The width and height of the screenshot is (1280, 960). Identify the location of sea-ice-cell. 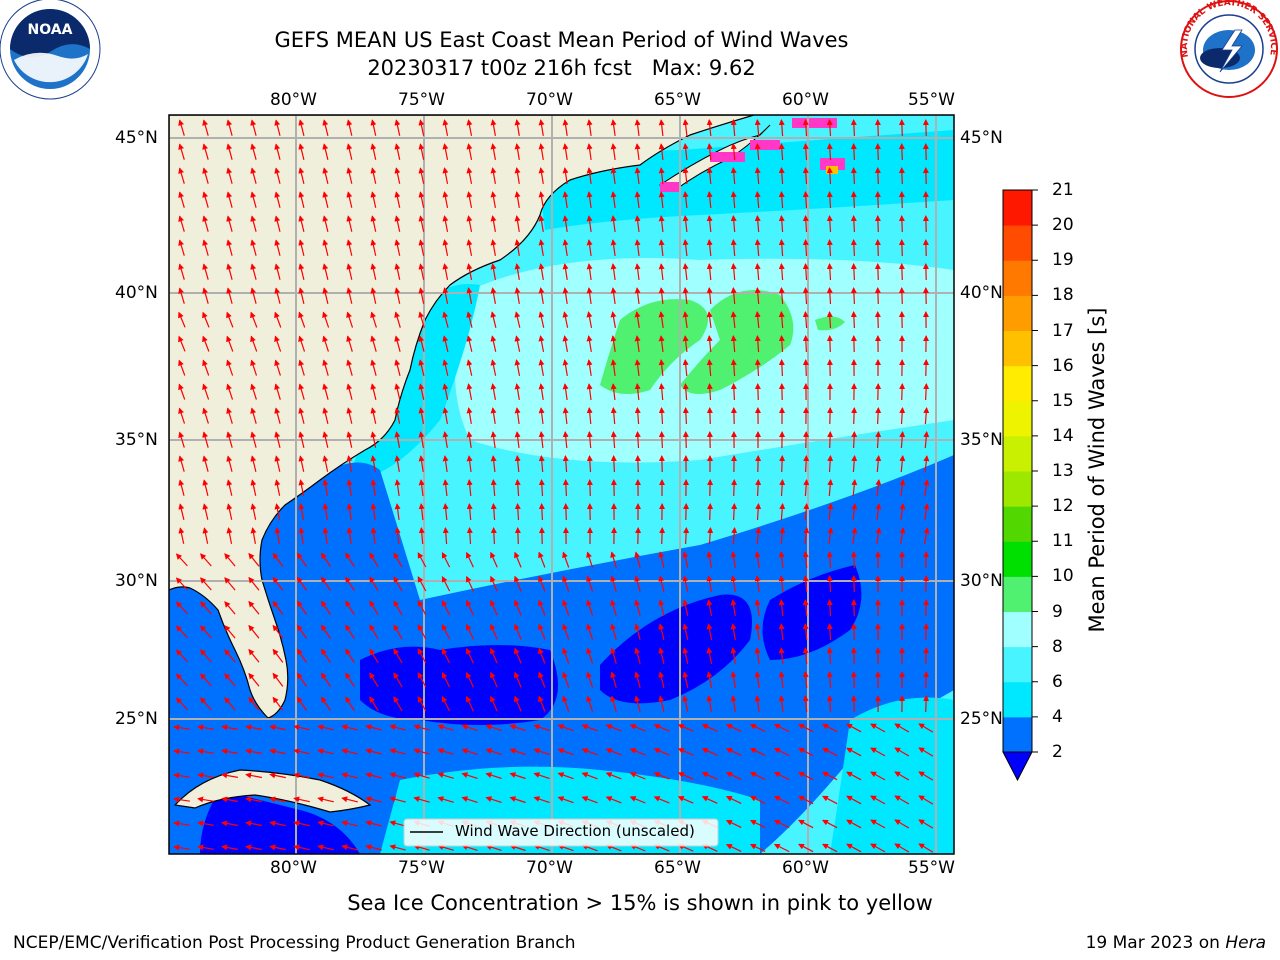
(765, 145).